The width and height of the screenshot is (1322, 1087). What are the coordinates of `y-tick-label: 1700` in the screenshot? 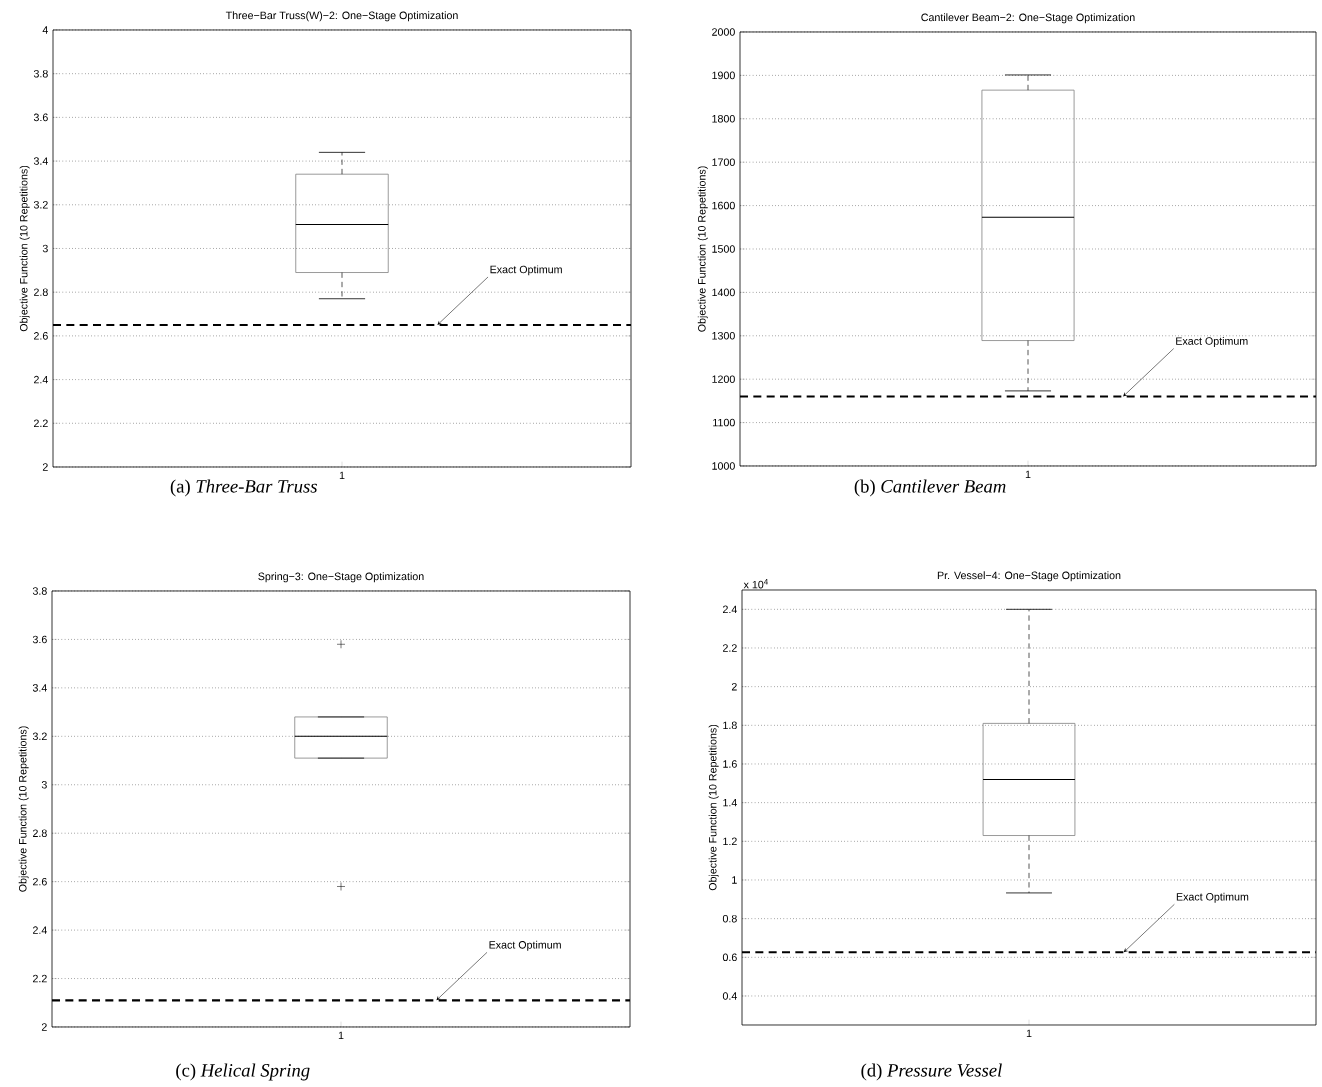 It's located at (723, 162).